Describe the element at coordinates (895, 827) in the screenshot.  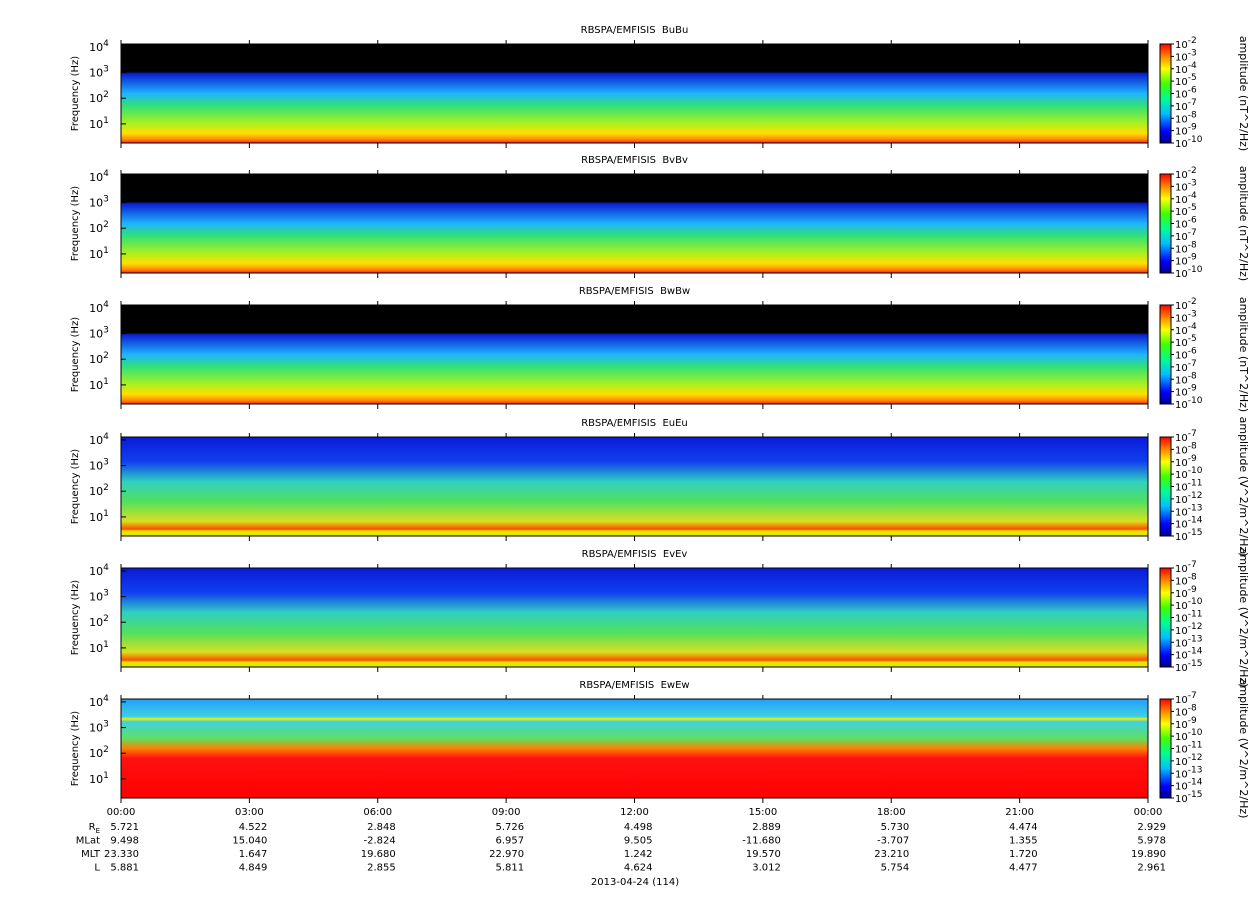
I see `ephemeris-value: 5.730` at that location.